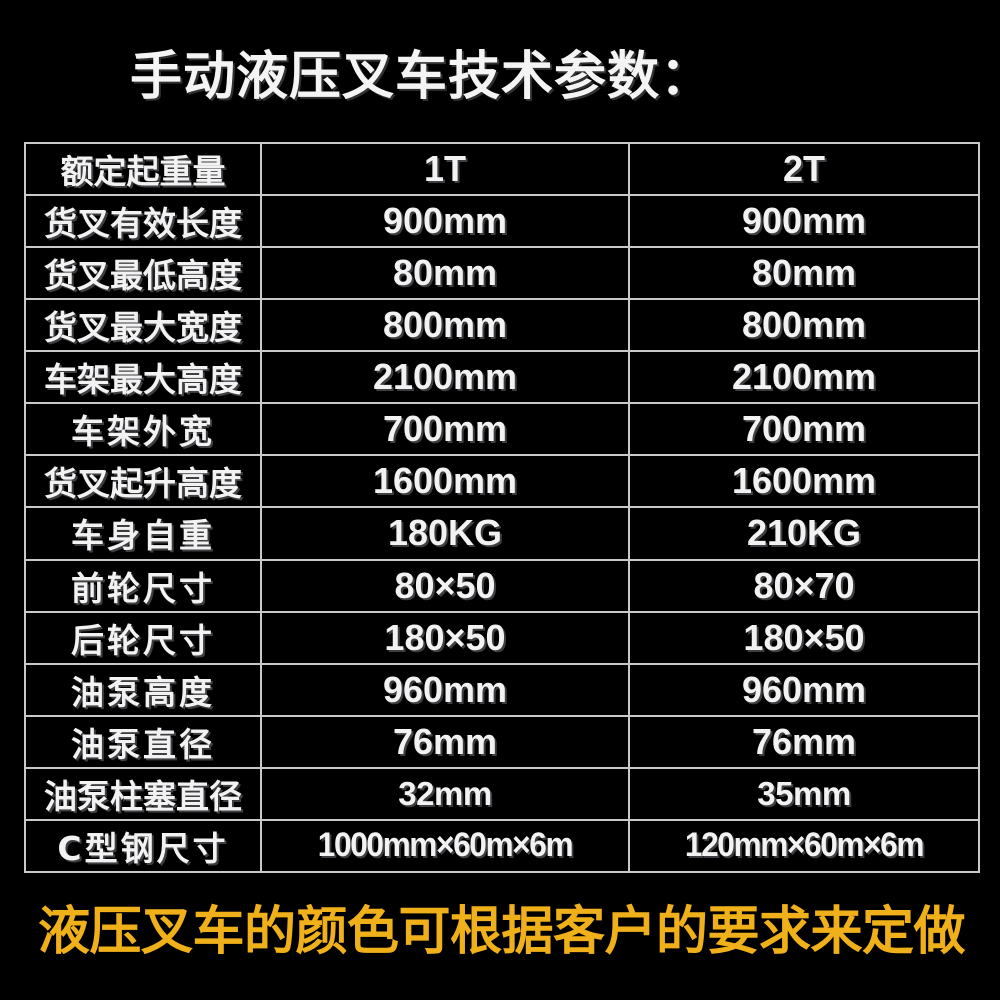  I want to click on row-value-1t-cell: 80mm, so click(445, 273).